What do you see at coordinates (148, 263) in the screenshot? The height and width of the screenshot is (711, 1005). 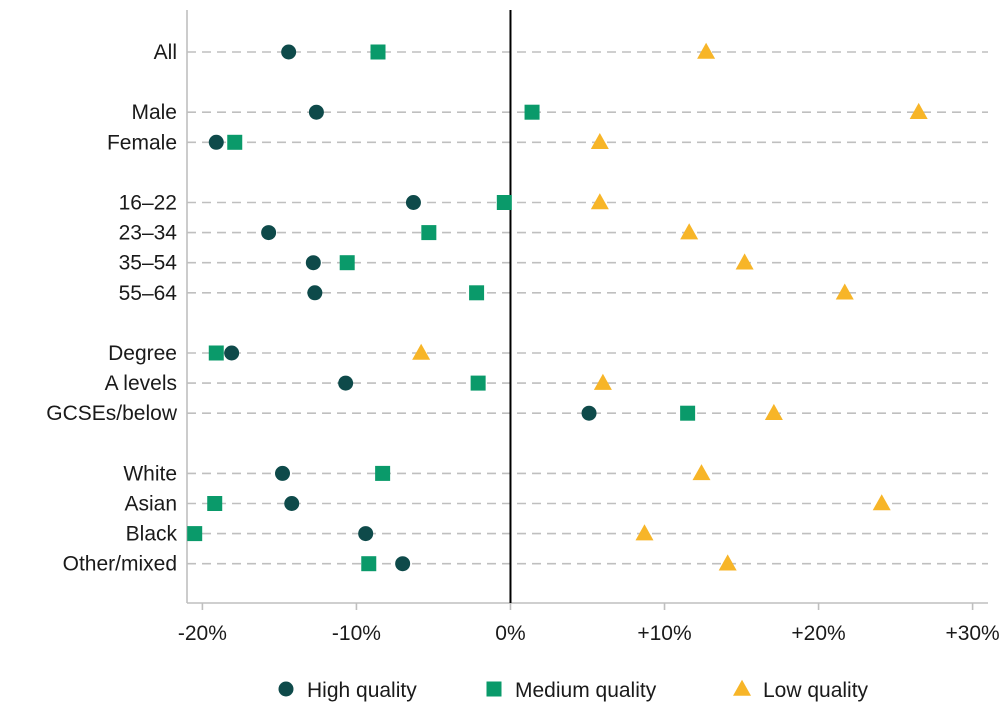 I see `category-label: 35–54` at bounding box center [148, 263].